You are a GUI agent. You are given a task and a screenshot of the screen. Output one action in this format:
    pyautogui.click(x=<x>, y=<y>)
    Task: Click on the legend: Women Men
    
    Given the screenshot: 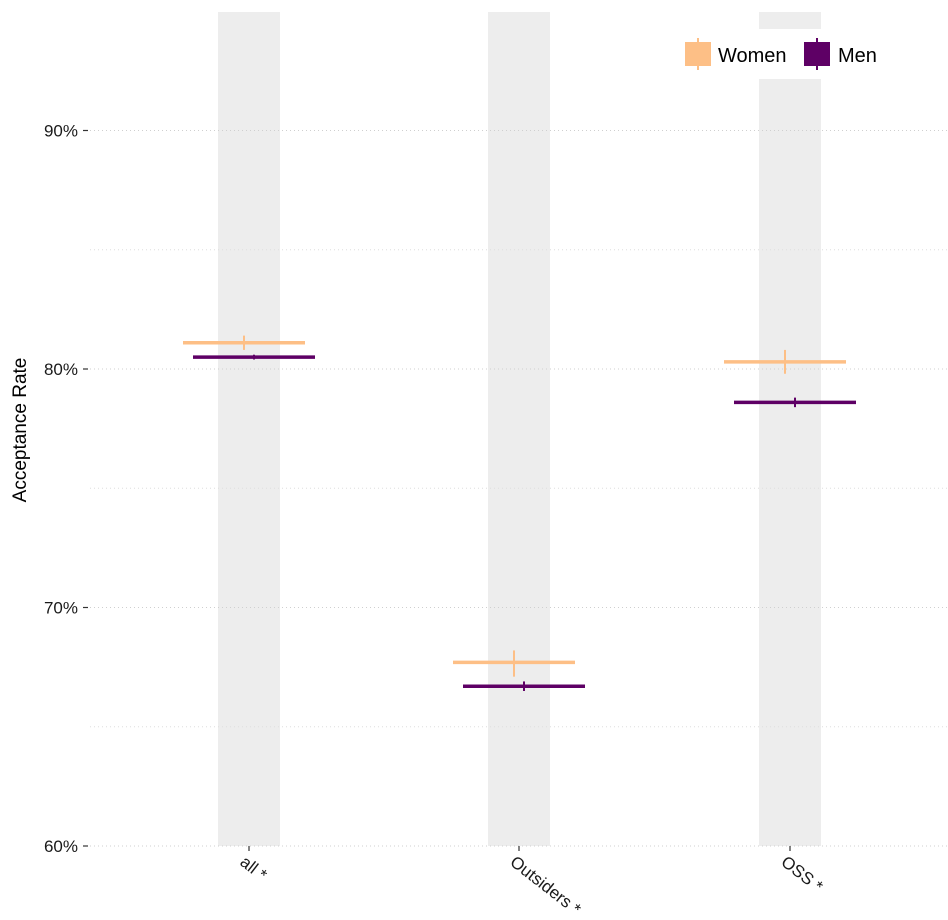 What is the action you would take?
    pyautogui.click(x=781, y=54)
    